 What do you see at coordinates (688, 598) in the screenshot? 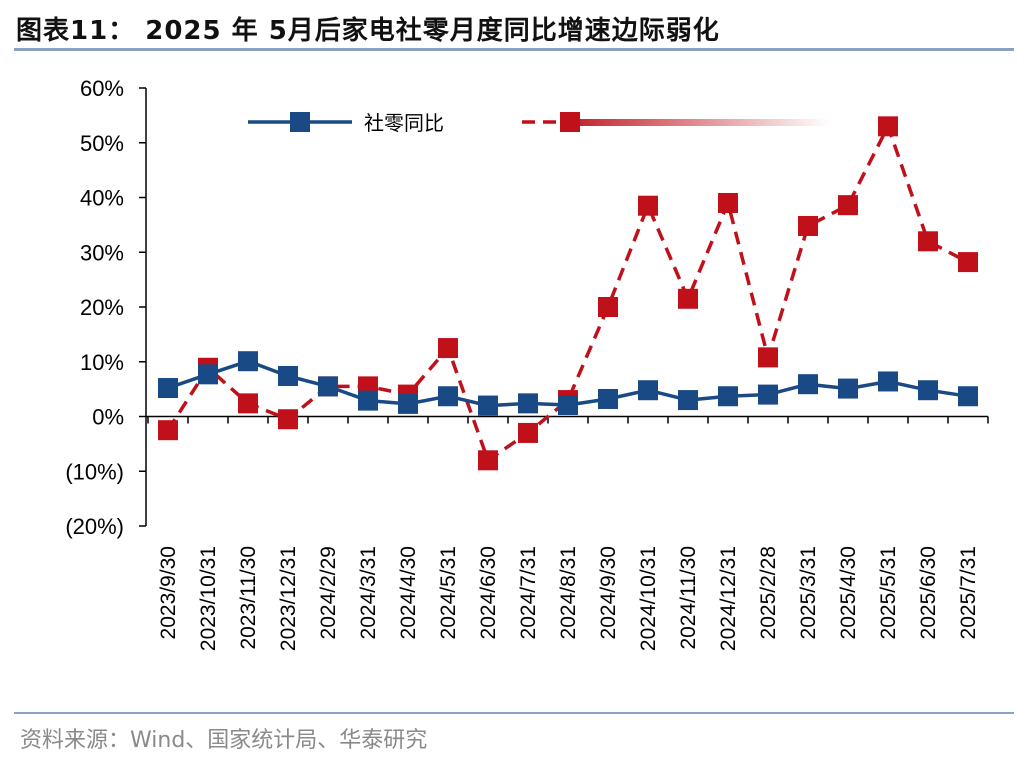
I see `x-tick-label: 2024/11/30` at bounding box center [688, 598].